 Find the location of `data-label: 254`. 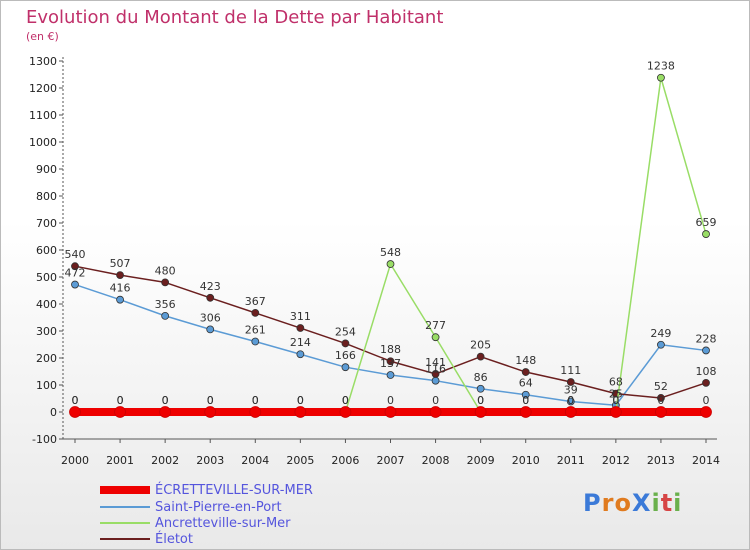

data-label: 254 is located at coordinates (345, 331).